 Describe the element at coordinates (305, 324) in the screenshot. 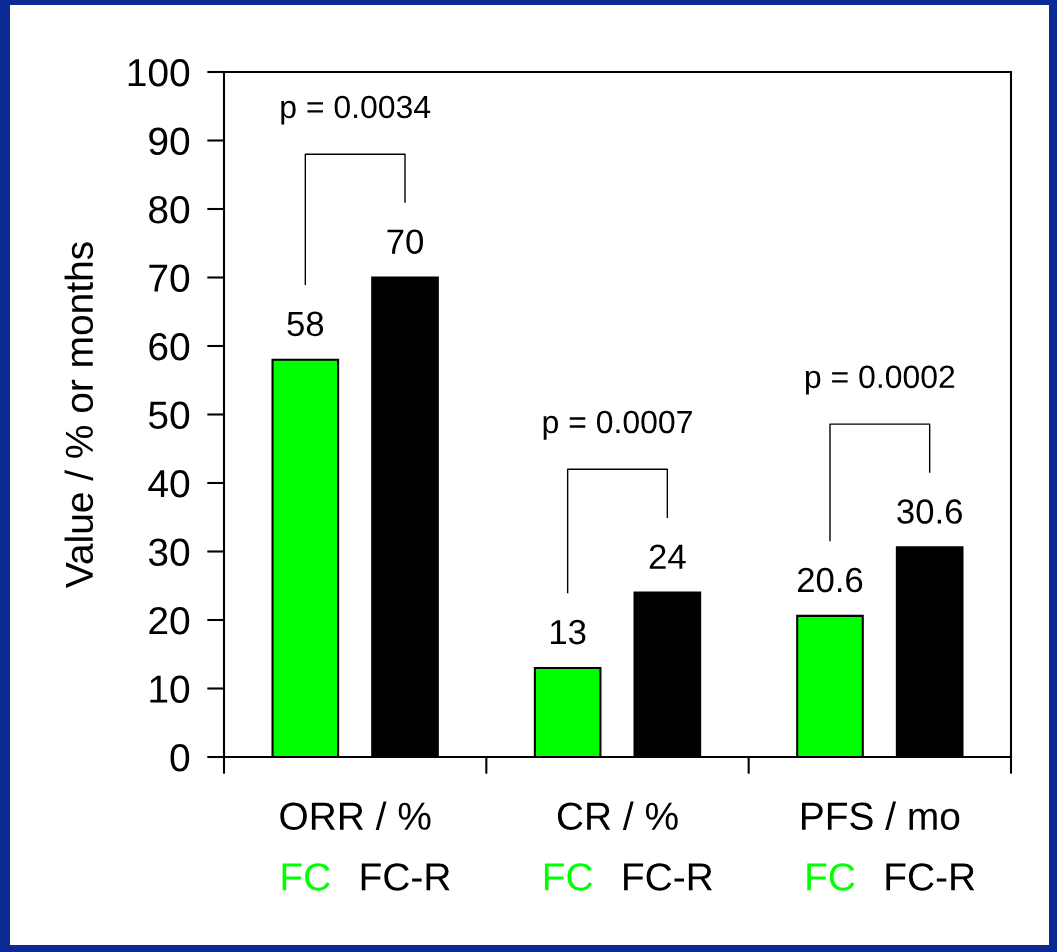

I see `data-label: 58` at that location.